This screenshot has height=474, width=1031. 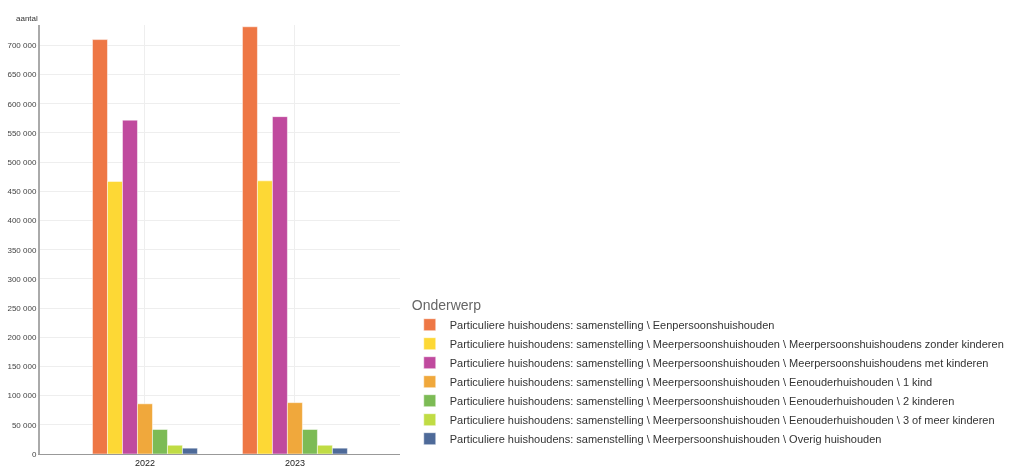 What do you see at coordinates (691, 381) in the screenshot?
I see `legend-label: Particuliere huishoudens: samenstelling \ Meerpersoonshuishouden \ Eenouderhuishouden \ 1 kind` at bounding box center [691, 381].